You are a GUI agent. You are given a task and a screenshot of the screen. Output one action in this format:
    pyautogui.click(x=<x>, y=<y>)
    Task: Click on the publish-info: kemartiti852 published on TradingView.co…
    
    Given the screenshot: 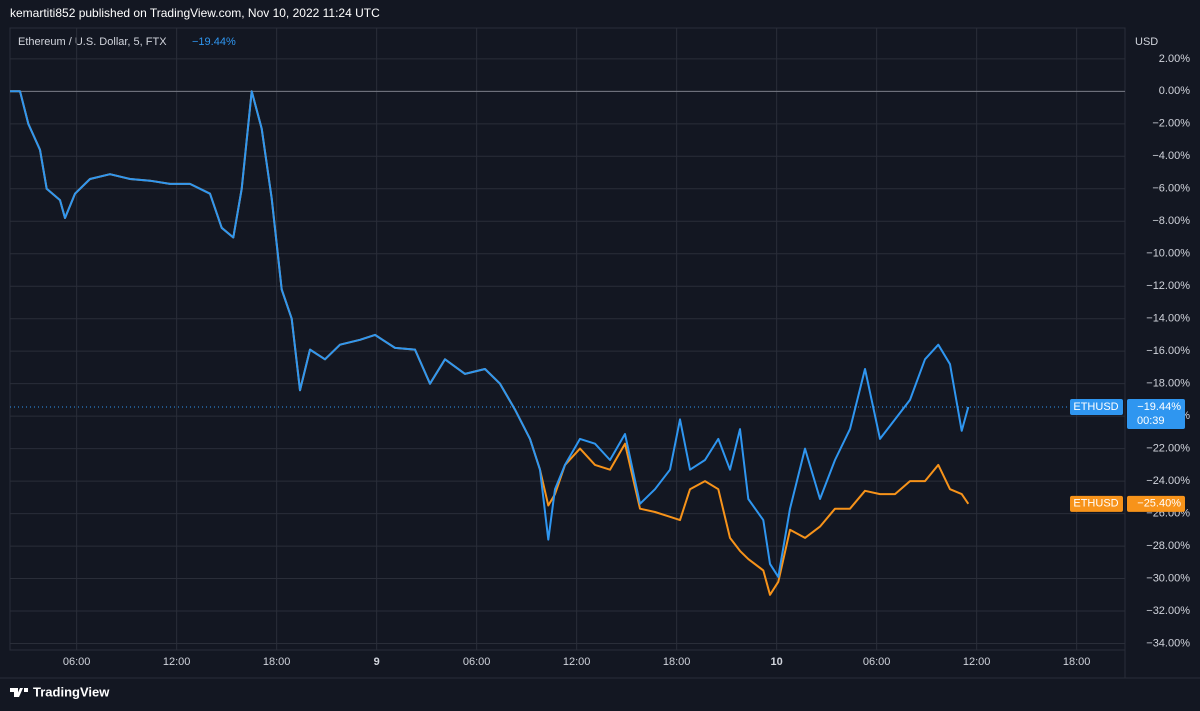 What is the action you would take?
    pyautogui.click(x=195, y=13)
    